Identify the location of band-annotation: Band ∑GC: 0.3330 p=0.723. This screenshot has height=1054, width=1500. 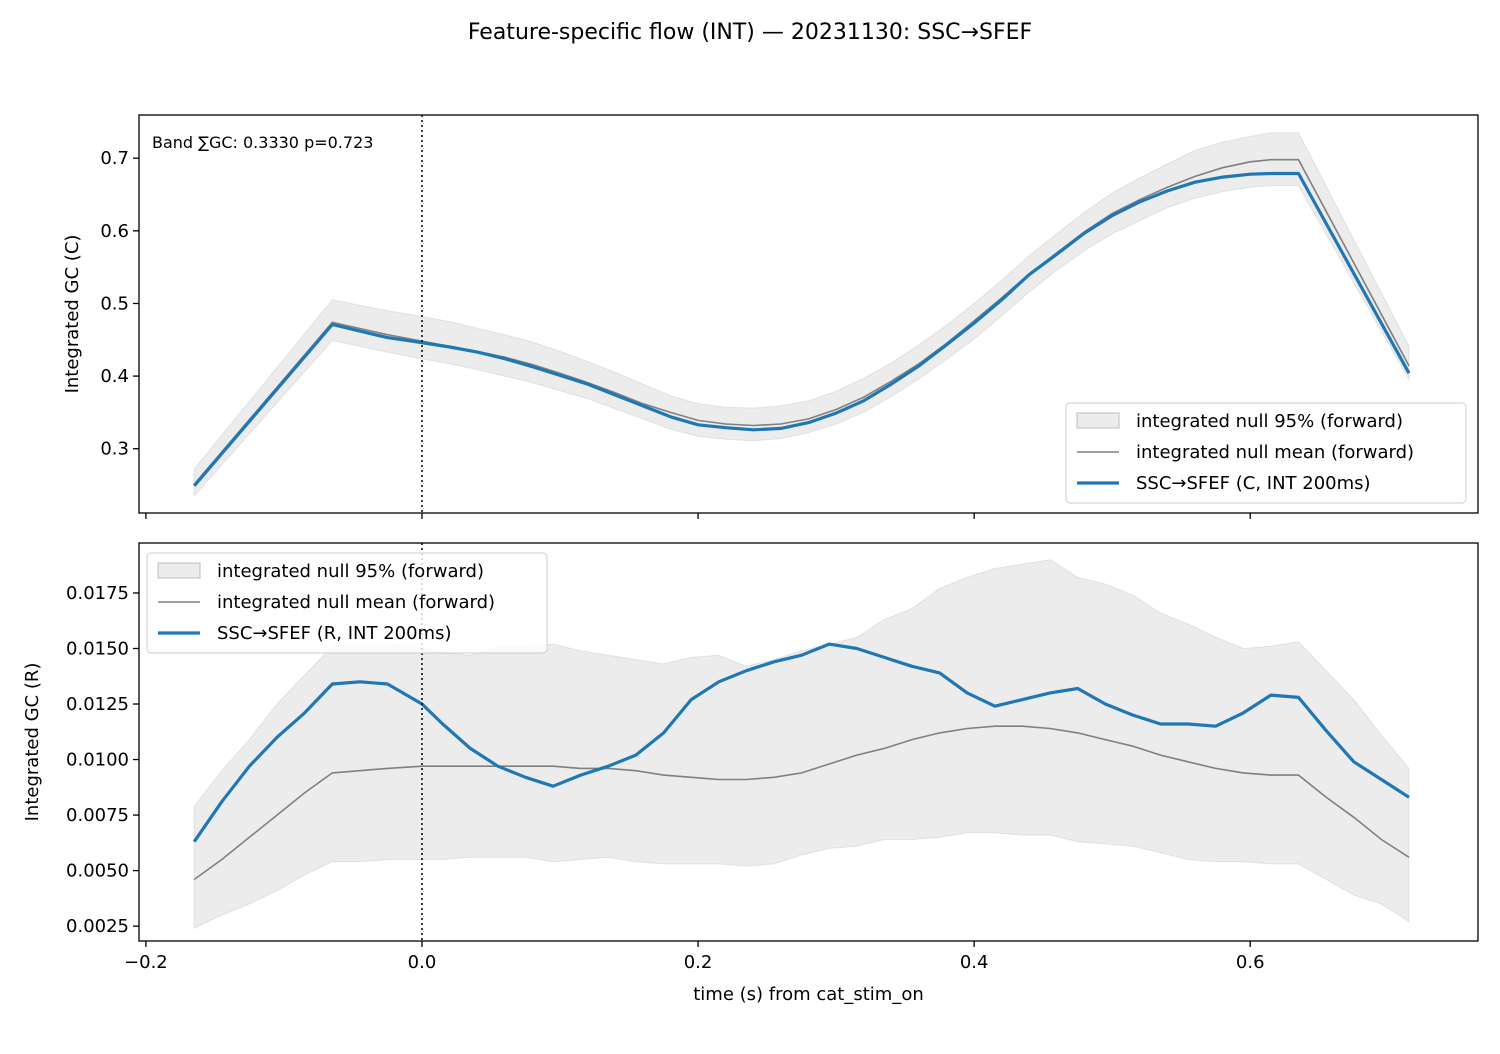
(262, 142).